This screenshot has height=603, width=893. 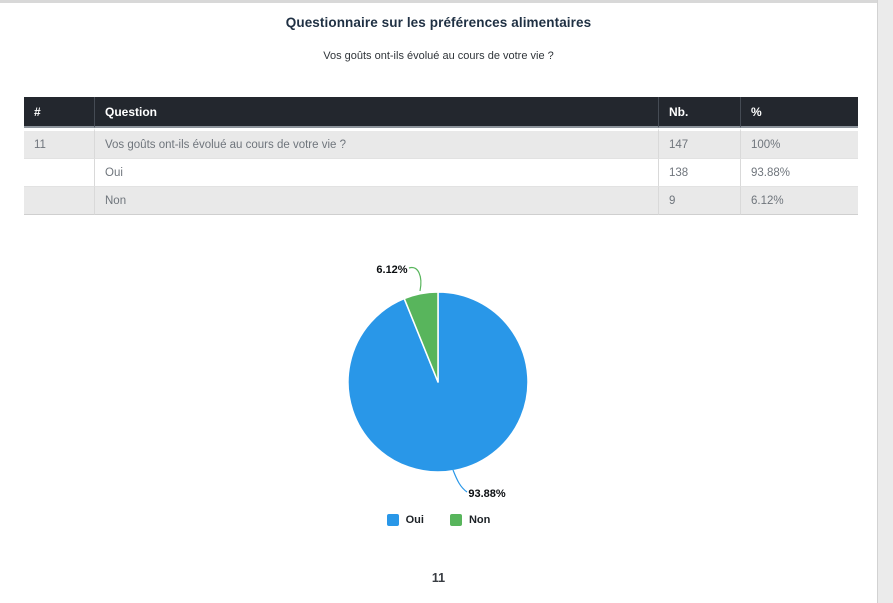 I want to click on legend-label-oui: Oui, so click(x=414, y=520).